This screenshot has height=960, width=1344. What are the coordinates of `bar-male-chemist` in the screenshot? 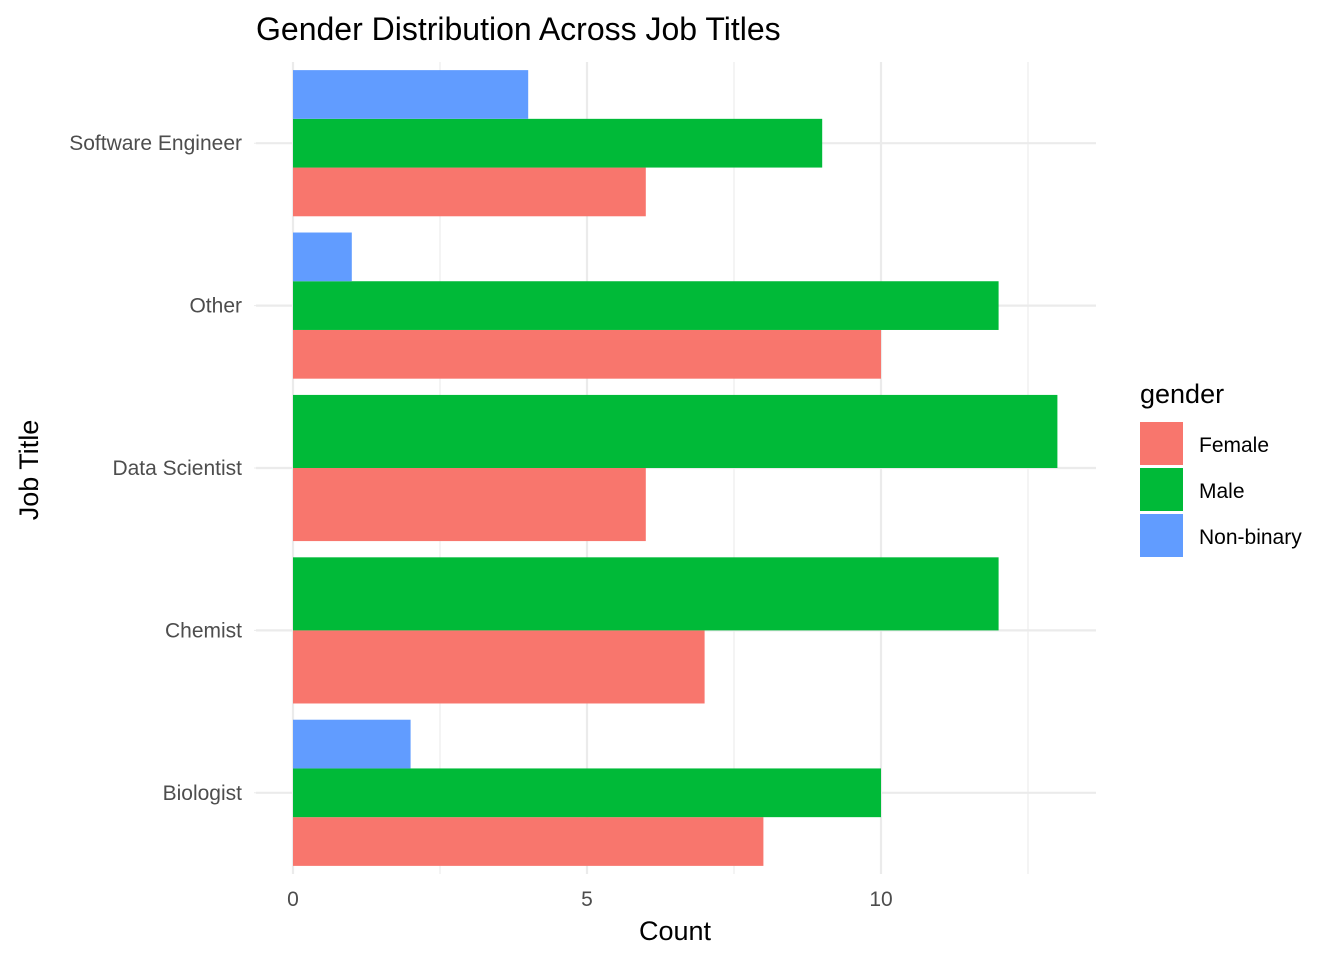 It's located at (646, 594).